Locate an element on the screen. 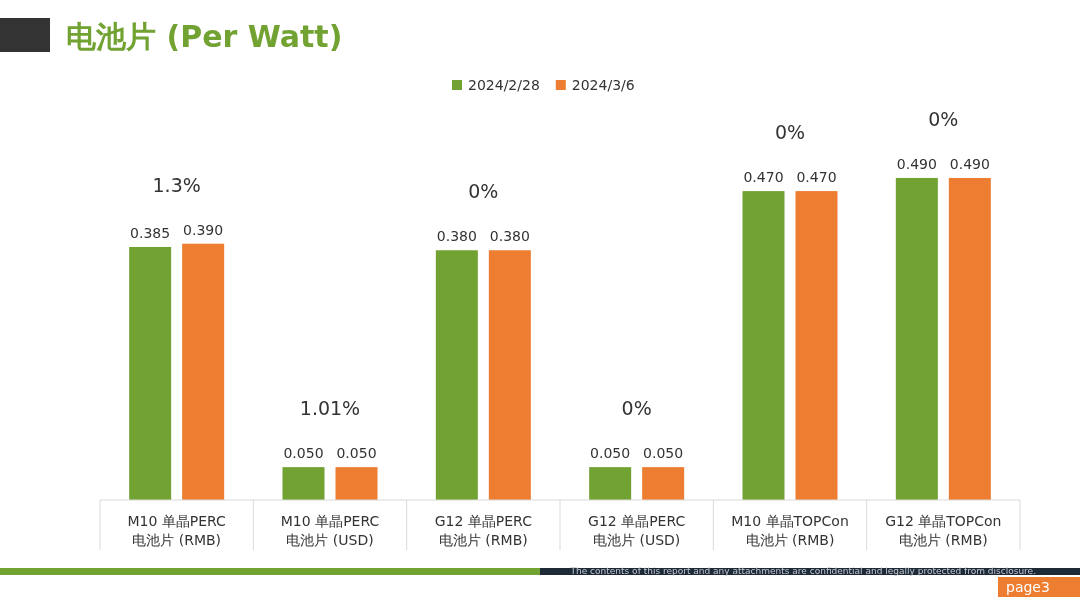 Image resolution: width=1080 pixels, height=608 pixels. text: page3 is located at coordinates (1028, 587).